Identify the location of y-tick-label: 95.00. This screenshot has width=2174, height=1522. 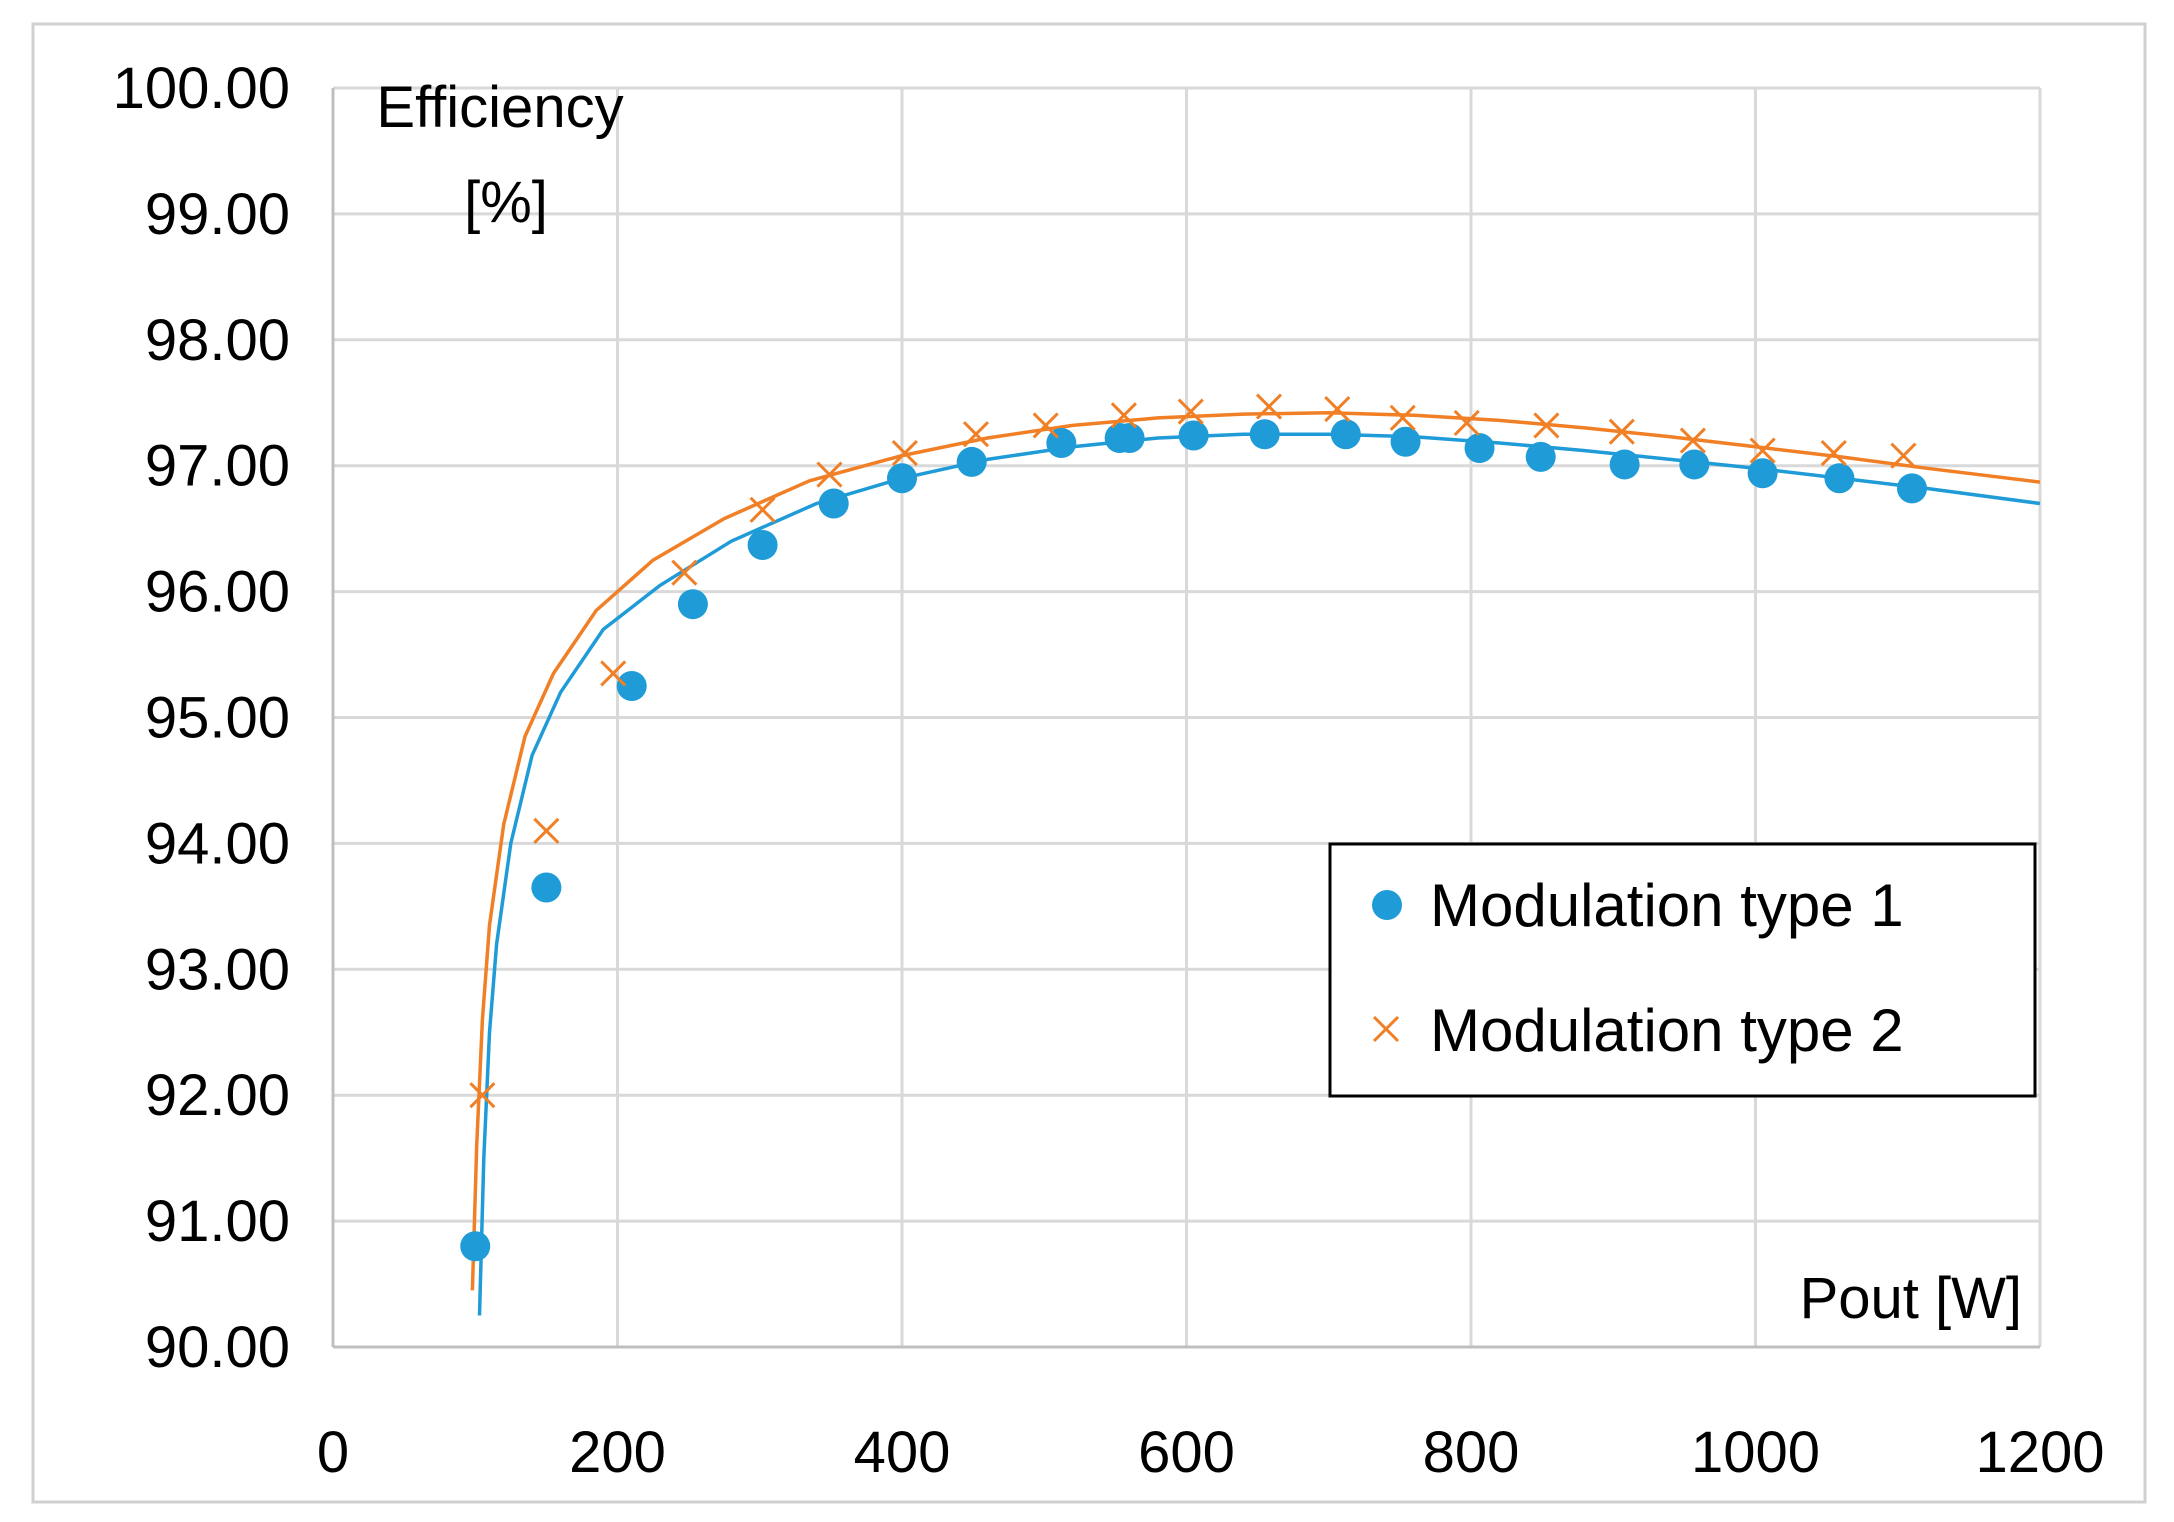
(217, 718).